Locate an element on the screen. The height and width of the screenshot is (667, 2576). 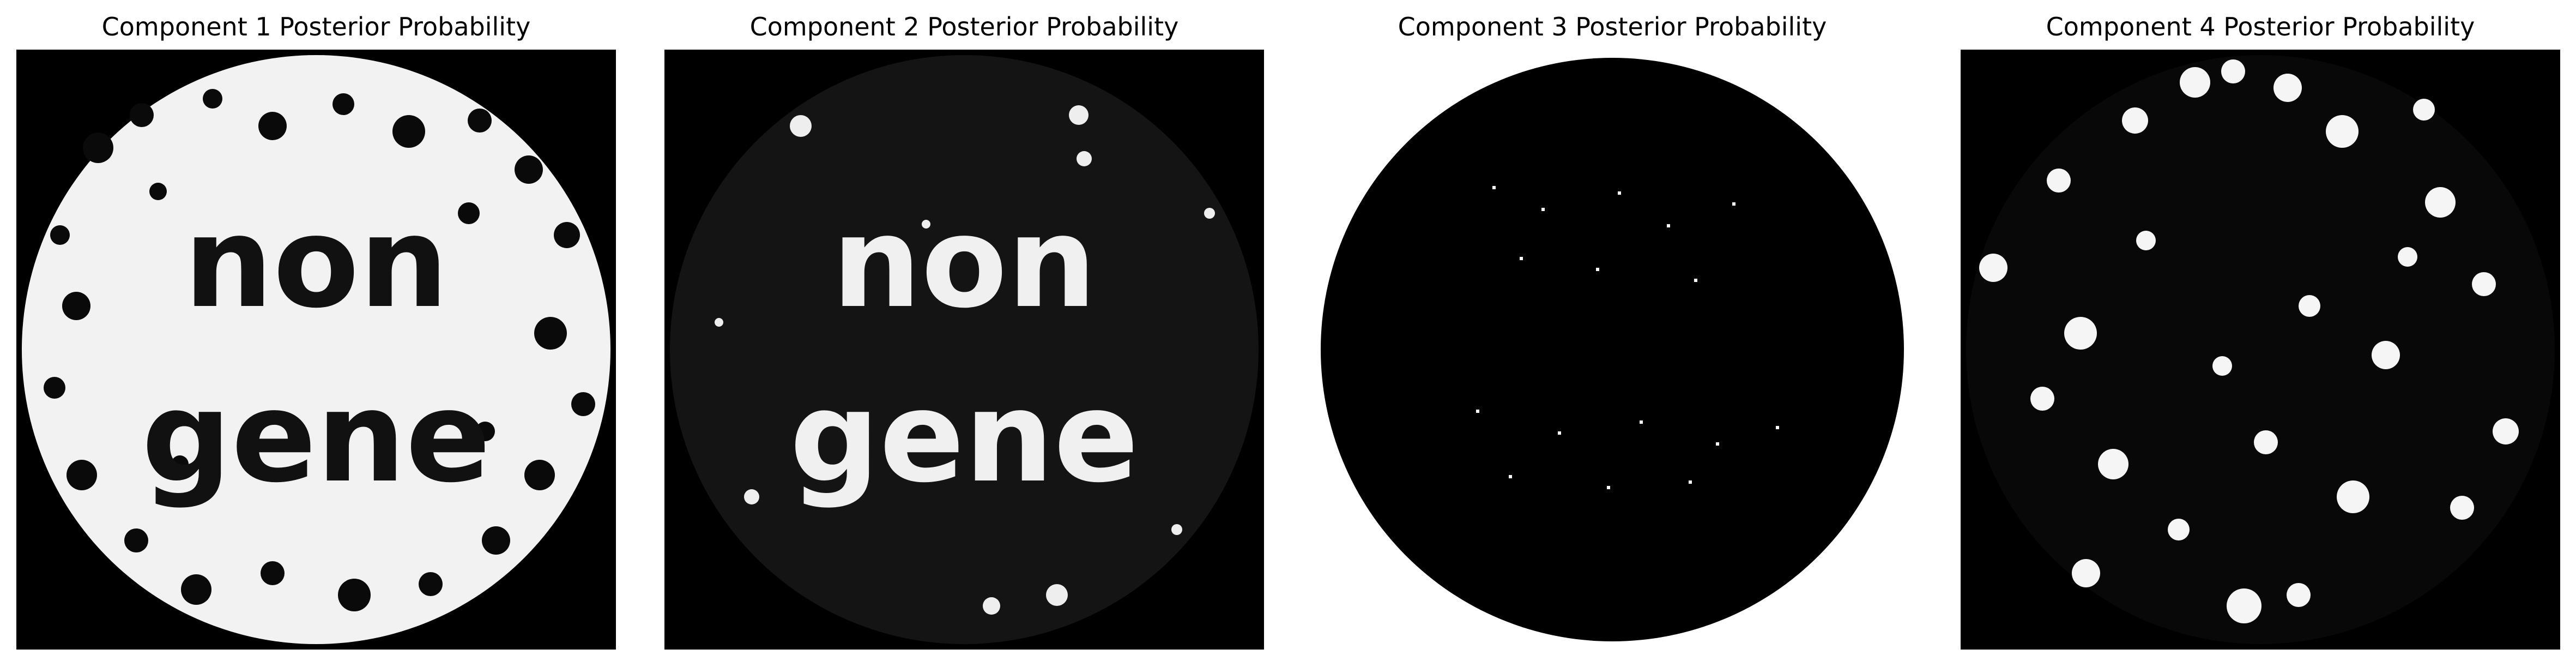
panel-title: Component 3 Posterior Probability is located at coordinates (1612, 26).